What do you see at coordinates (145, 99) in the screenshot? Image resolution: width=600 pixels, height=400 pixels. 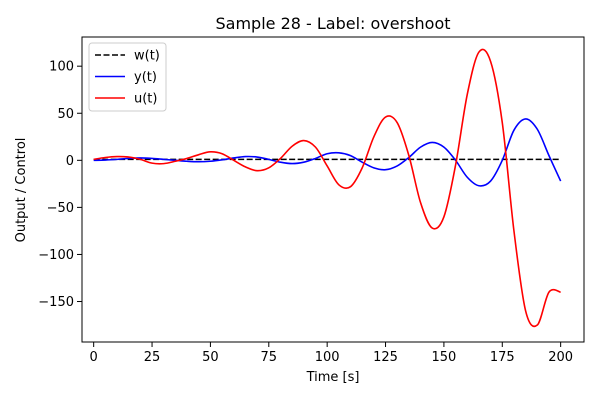 I see `legend-label: u(t)` at bounding box center [145, 99].